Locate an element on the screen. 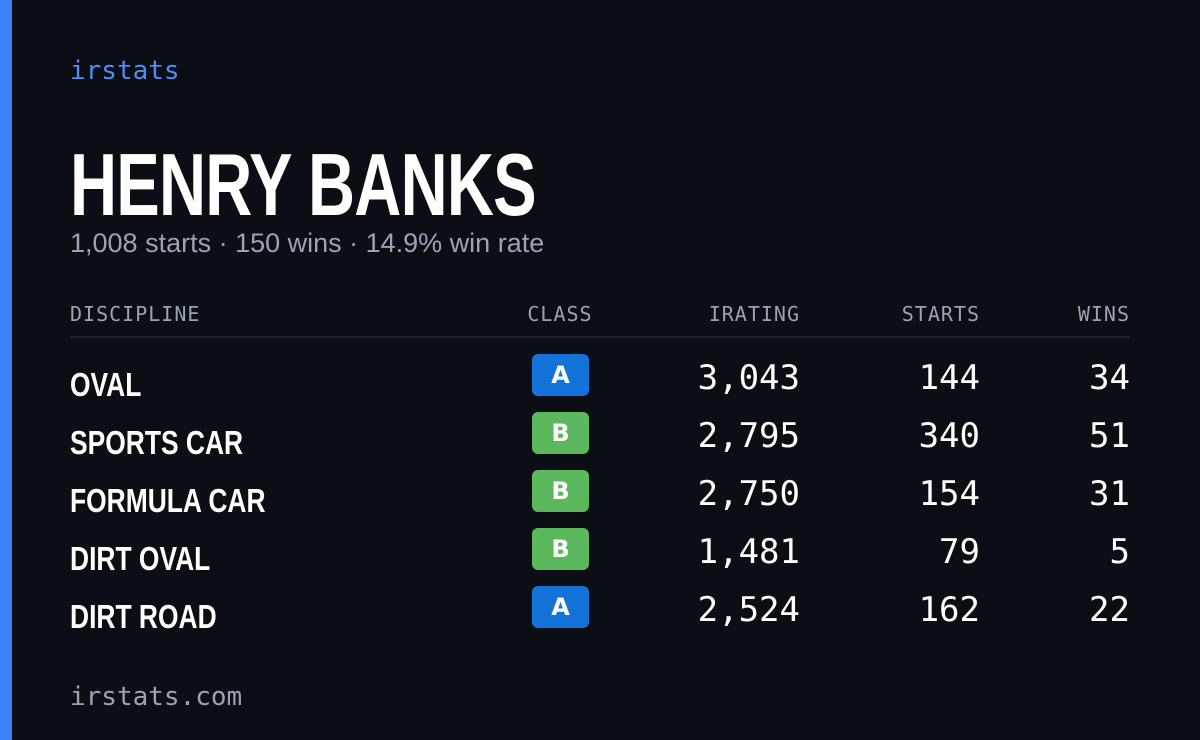 The width and height of the screenshot is (1200, 740). starts: 340 is located at coordinates (949, 436).